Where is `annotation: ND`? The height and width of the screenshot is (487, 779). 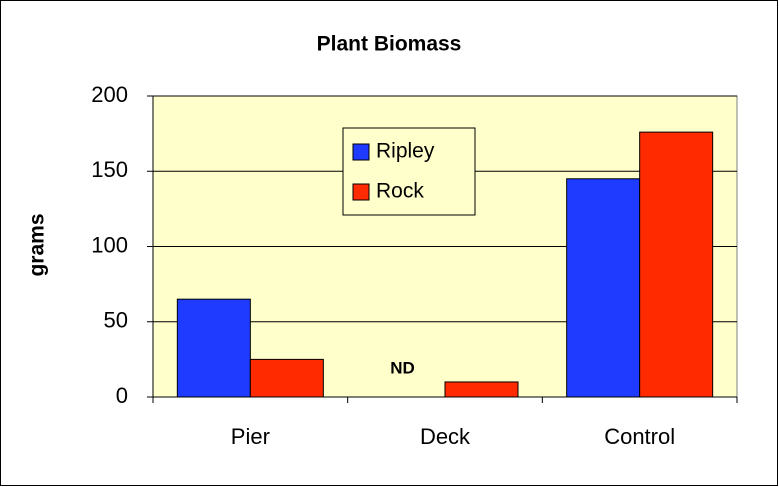
annotation: ND is located at coordinates (402, 367).